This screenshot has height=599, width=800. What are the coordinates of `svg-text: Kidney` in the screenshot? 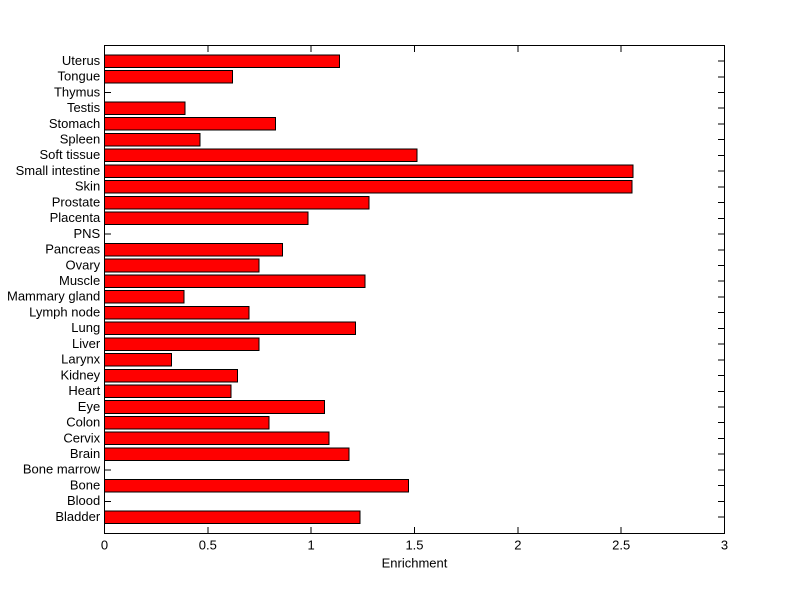 It's located at (80, 374).